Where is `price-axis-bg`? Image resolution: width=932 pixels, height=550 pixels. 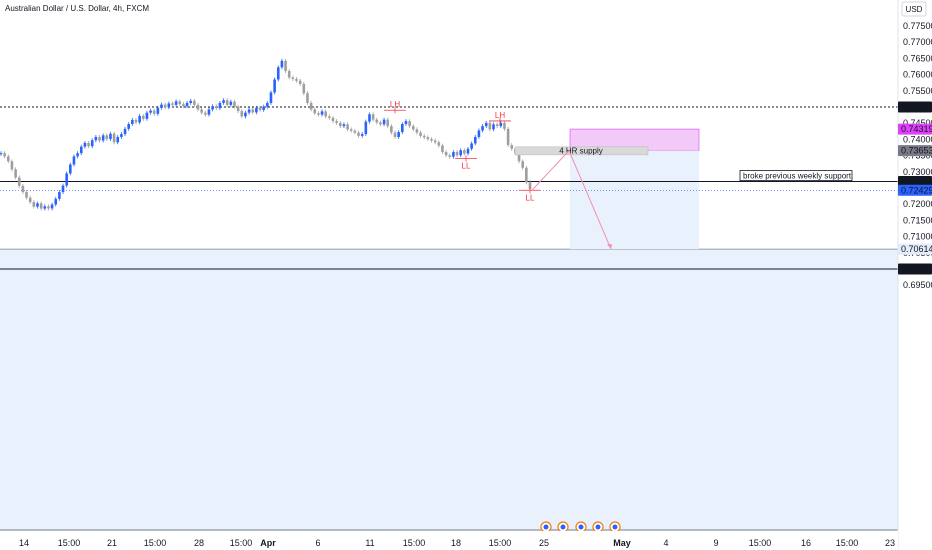 price-axis-bg is located at coordinates (915, 275).